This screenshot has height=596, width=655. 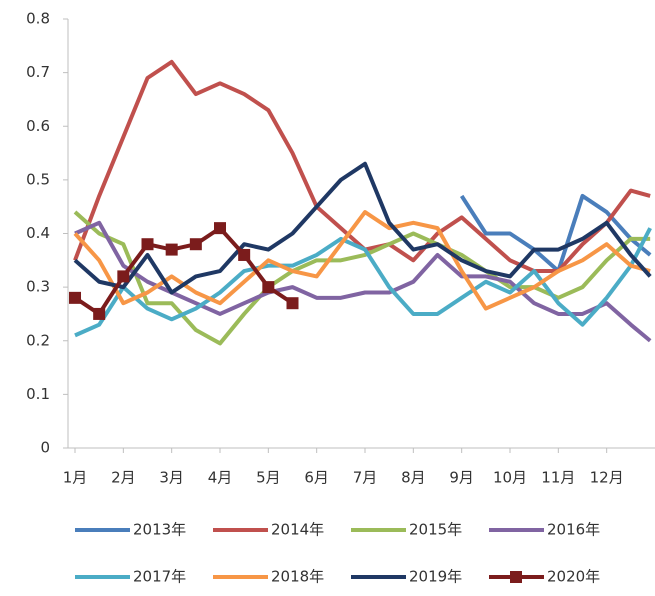 What do you see at coordinates (159, 530) in the screenshot?
I see `legend-label: 2013年` at bounding box center [159, 530].